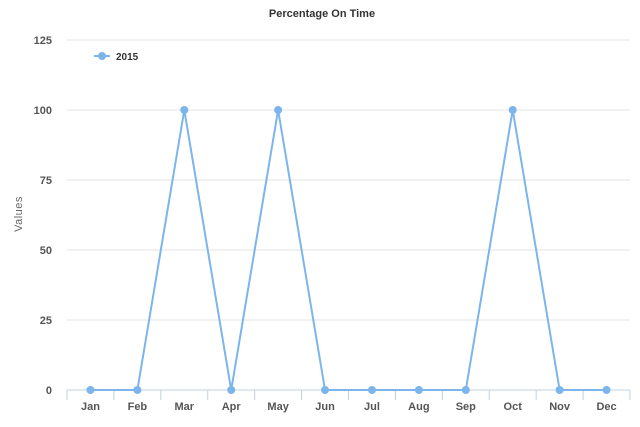 The image size is (640, 427). Describe the element at coordinates (606, 407) in the screenshot. I see `x-tick-label: Dec` at that location.